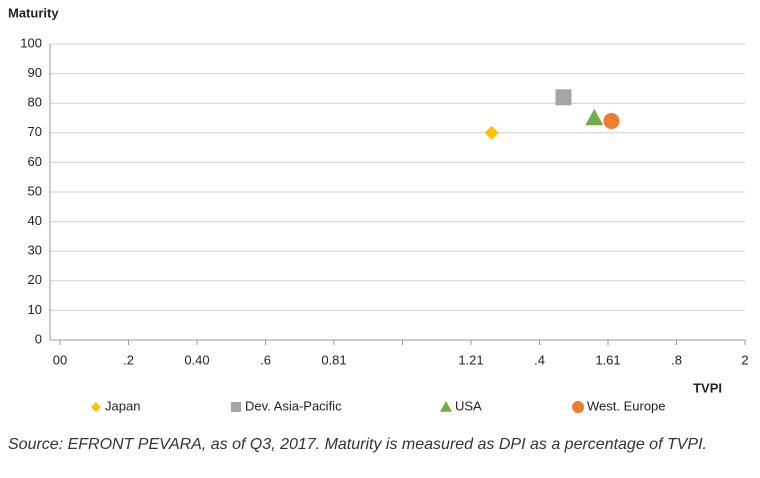 This screenshot has width=760, height=478. Describe the element at coordinates (35, 161) in the screenshot. I see `y-tick-label: 60` at that location.